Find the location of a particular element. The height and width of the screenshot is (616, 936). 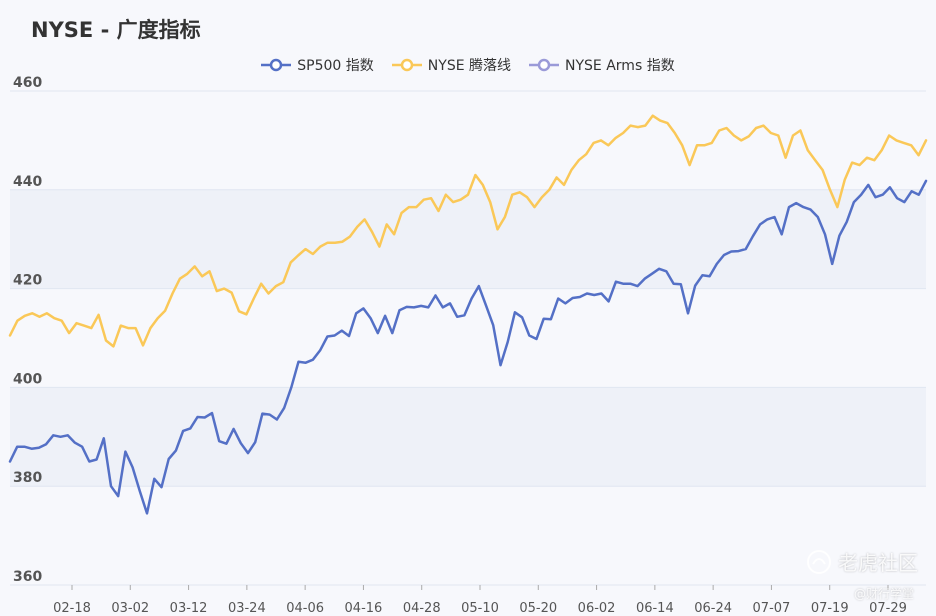

x-tick-label: 04-28 is located at coordinates (422, 608).